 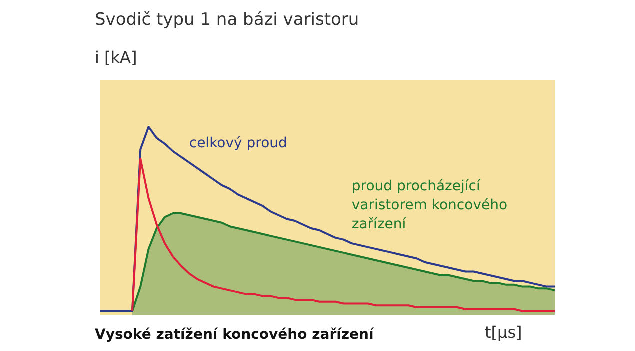 I want to click on text: Vysoké zatížení koncového zařízení, so click(x=235, y=335).